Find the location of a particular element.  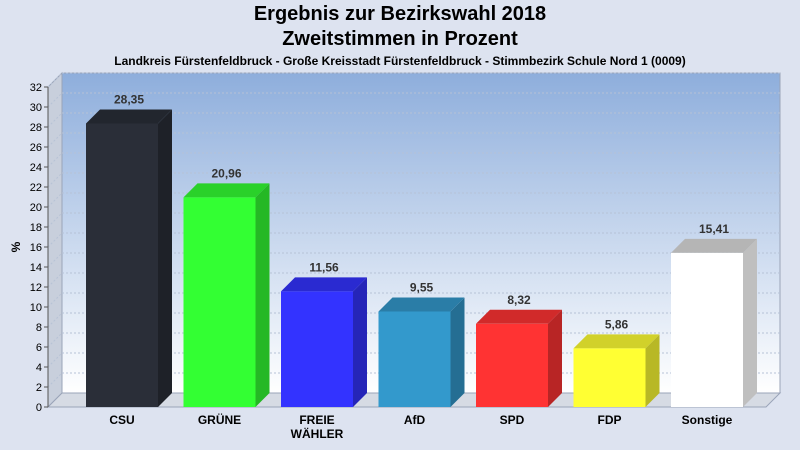

y-tick-label: 26 is located at coordinates (36, 148).